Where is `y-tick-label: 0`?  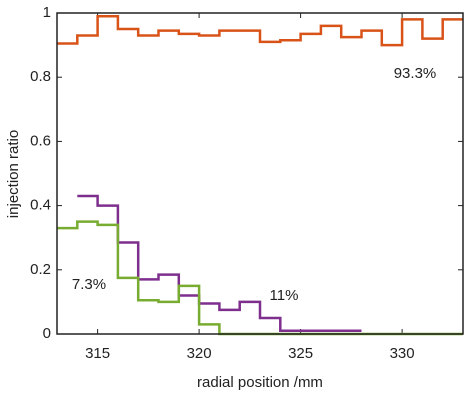 y-tick-label: 0 is located at coordinates (47, 333).